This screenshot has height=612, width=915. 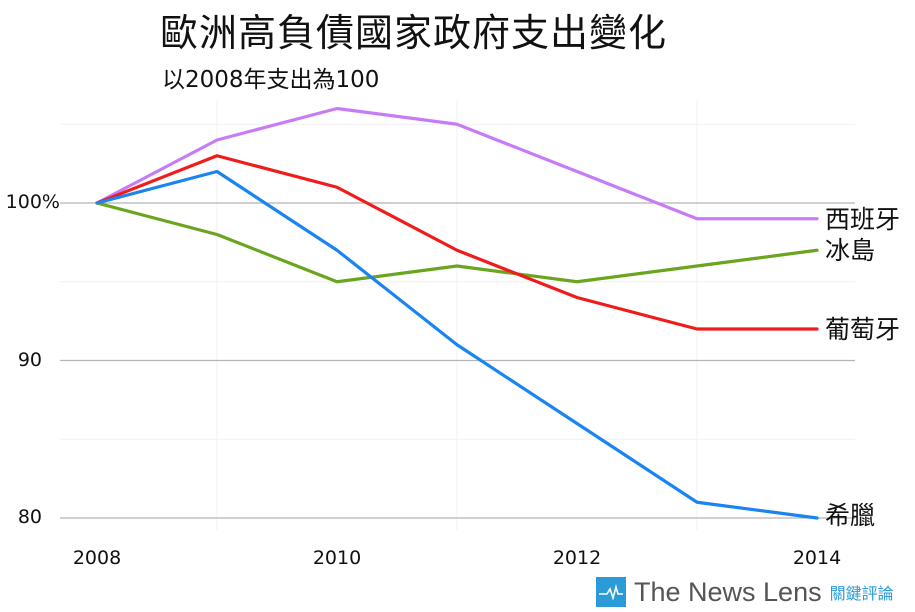 What do you see at coordinates (97, 558) in the screenshot?
I see `x-tick-2008: 2008` at bounding box center [97, 558].